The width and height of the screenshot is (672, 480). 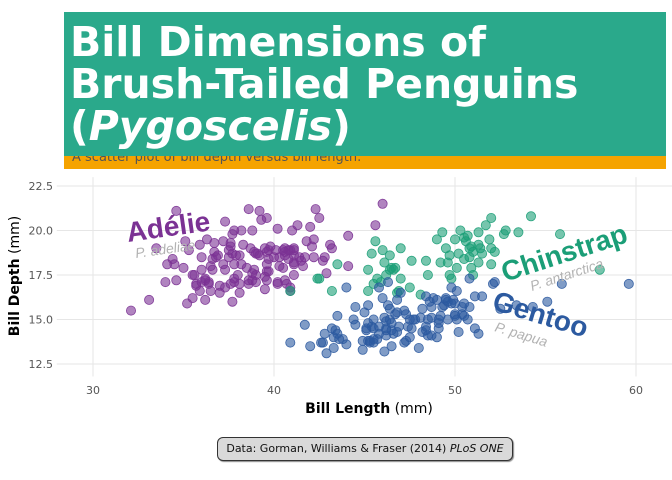 What do you see at coordinates (210, 126) in the screenshot?
I see `title-genus: Pygoscelis` at bounding box center [210, 126].